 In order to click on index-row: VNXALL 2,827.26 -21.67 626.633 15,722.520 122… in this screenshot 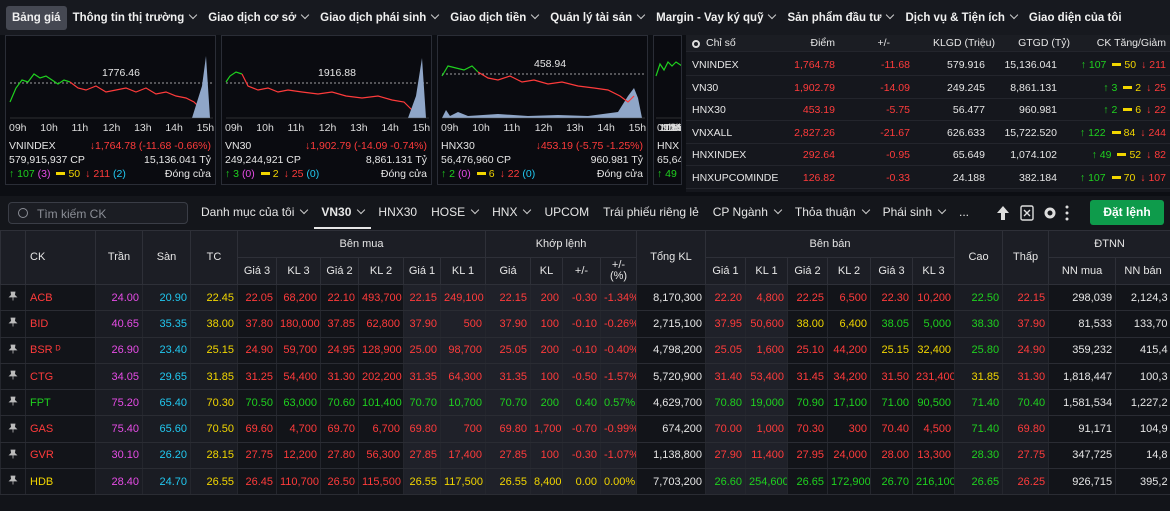, I will do `click(928, 133)`.